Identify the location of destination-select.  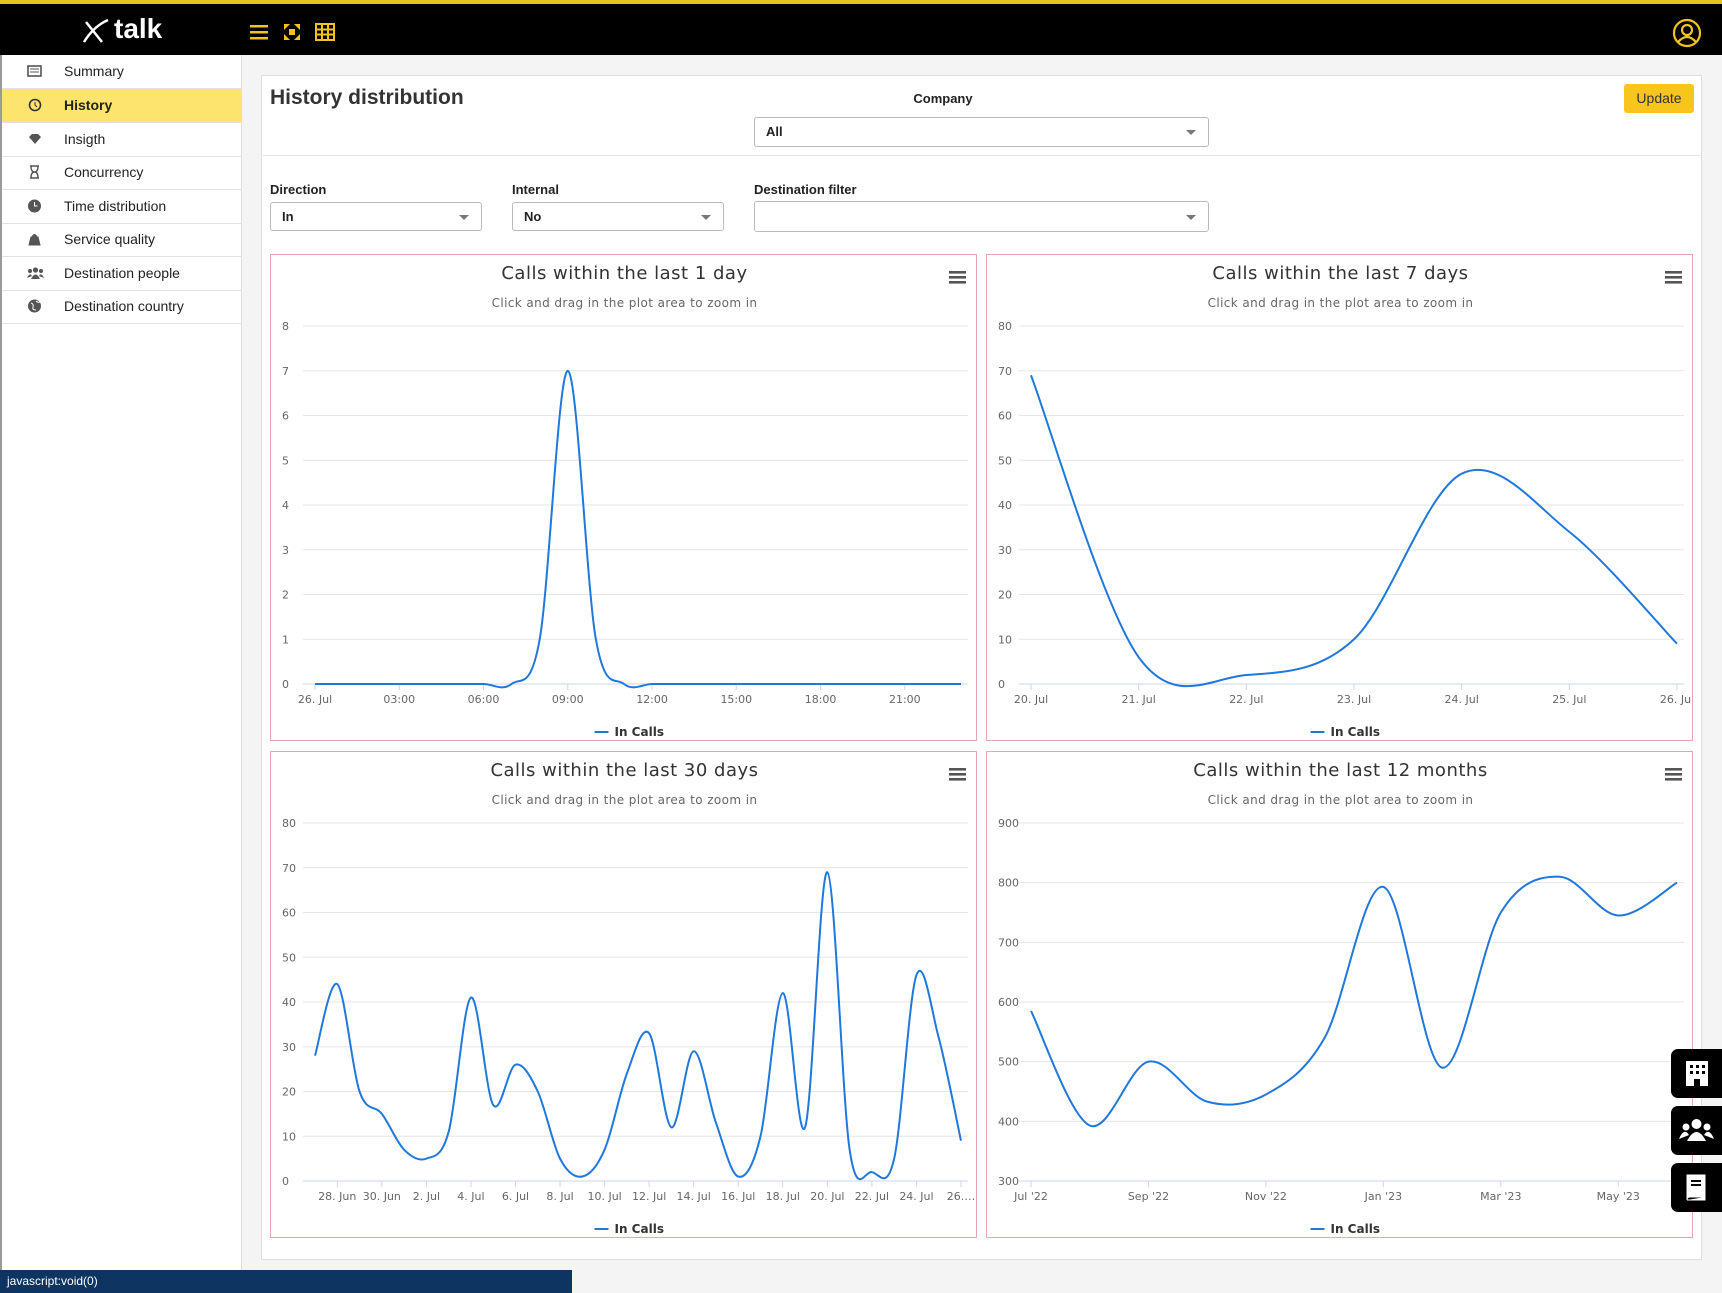
(981, 216).